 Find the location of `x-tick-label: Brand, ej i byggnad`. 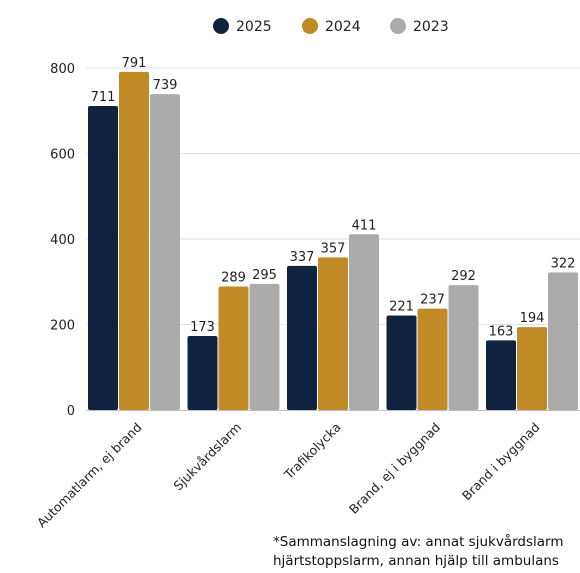

x-tick-label: Brand, ej i byggnad is located at coordinates (394, 468).